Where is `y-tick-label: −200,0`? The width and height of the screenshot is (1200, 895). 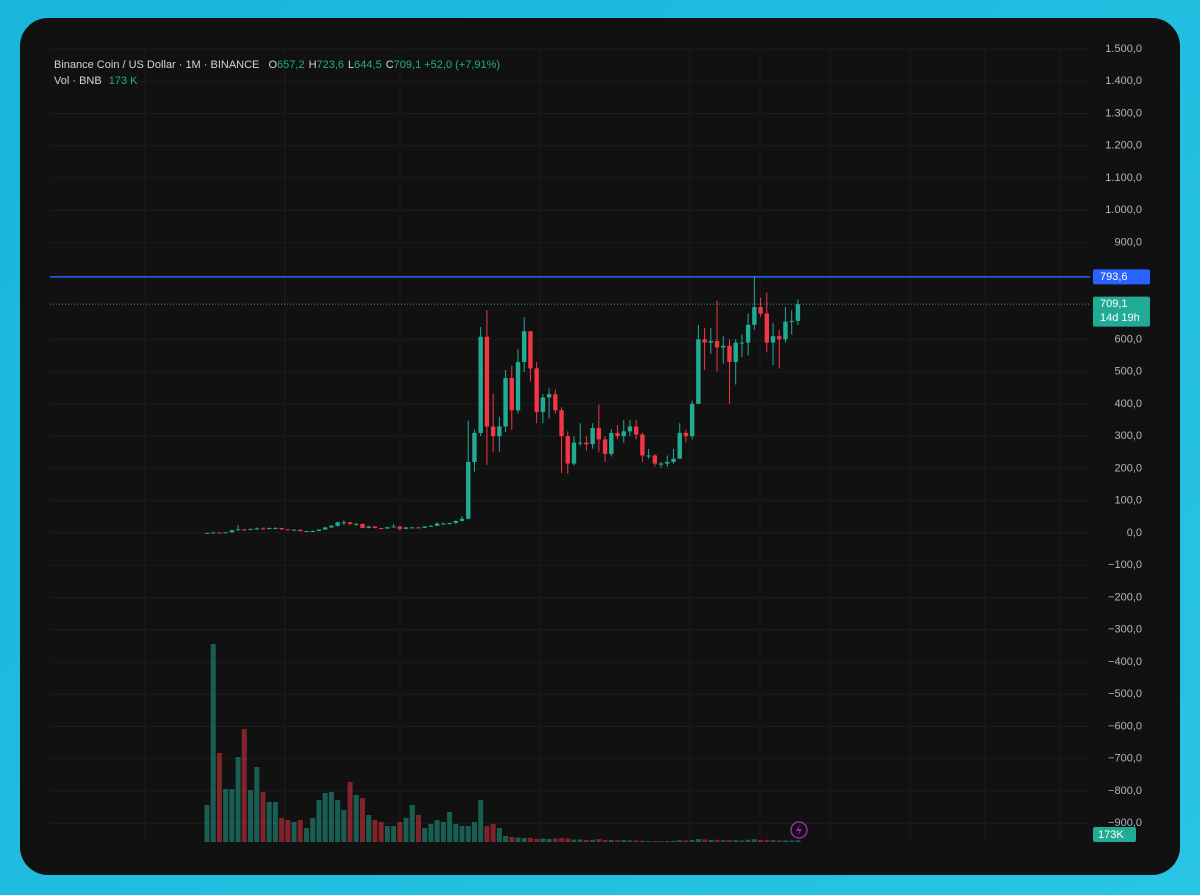 y-tick-label: −200,0 is located at coordinates (1125, 597).